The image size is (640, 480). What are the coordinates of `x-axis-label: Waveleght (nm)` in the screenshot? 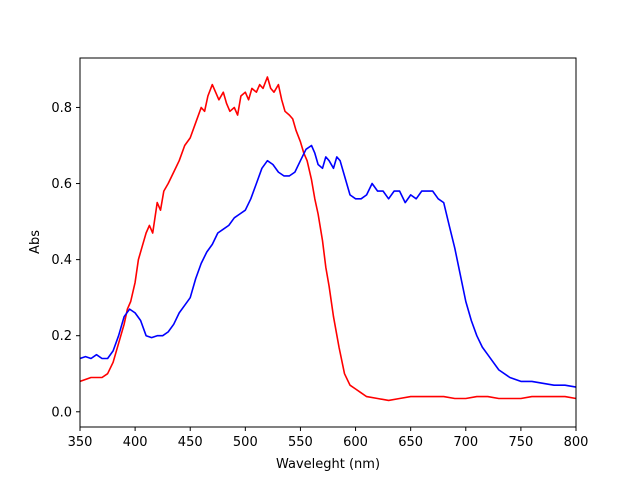 It's located at (328, 464).